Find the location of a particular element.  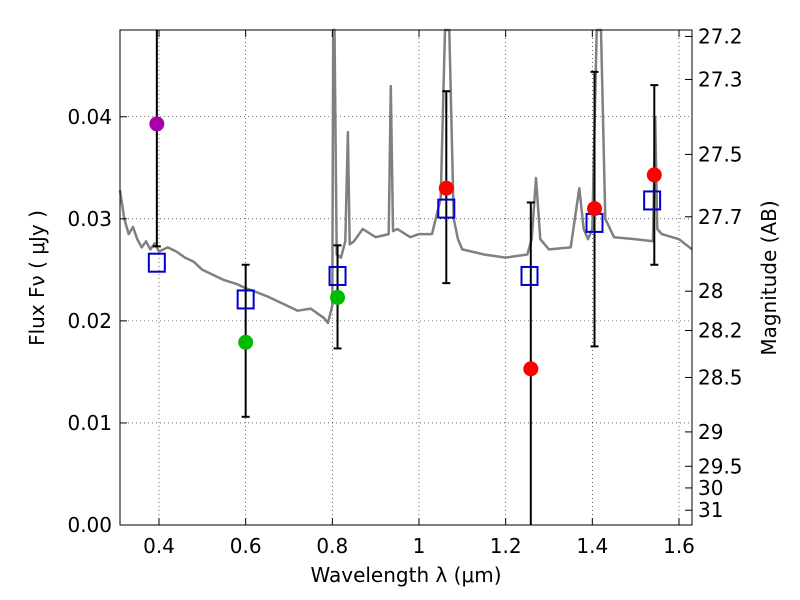

x-tick-label: 1.6 is located at coordinates (679, 546).